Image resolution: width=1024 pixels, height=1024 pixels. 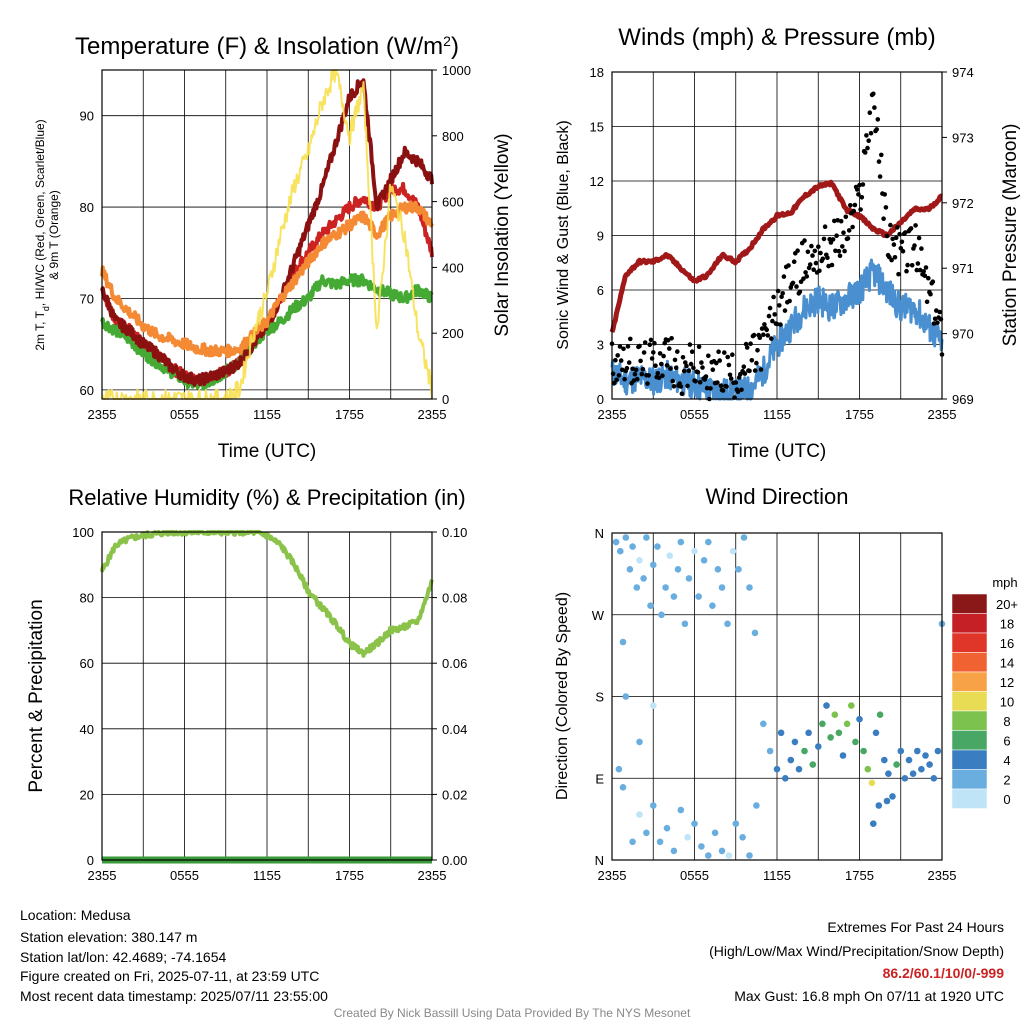 What do you see at coordinates (597, 181) in the screenshot?
I see `wind-chart-ytick-label: 12` at bounding box center [597, 181].